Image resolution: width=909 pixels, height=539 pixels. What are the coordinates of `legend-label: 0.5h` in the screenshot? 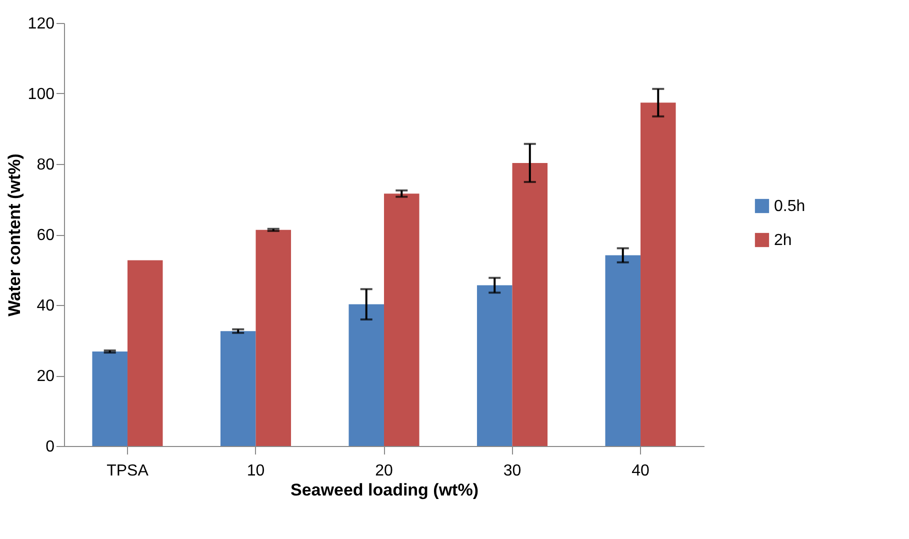 It's located at (790, 206).